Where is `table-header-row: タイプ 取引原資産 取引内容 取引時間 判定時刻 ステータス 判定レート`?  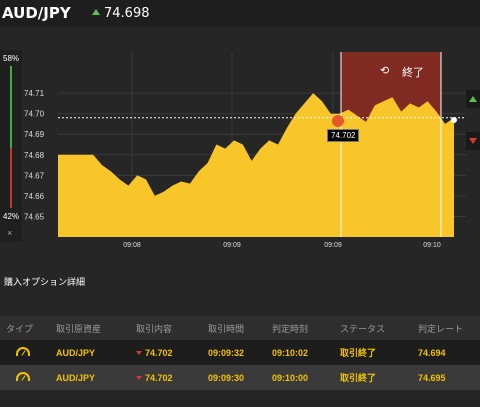 table-header-row: タイプ 取引原資産 取引内容 取引時間 判定時刻 ステータス 判定レート is located at coordinates (240, 328).